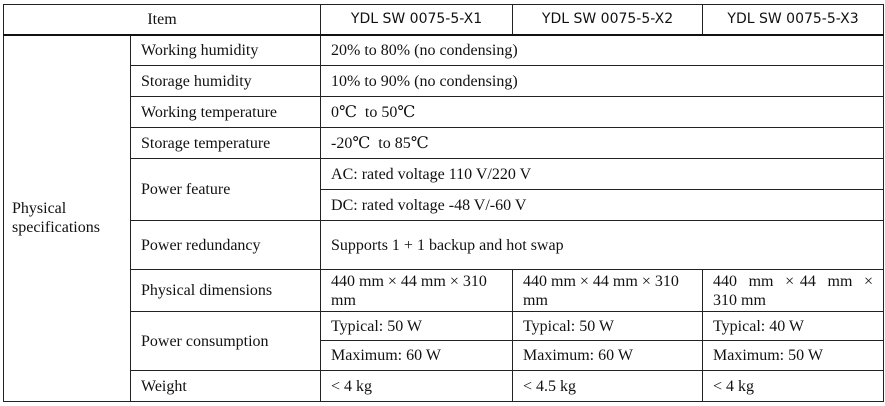  I want to click on value-power-maximum-x1: Maximum: 60 W, so click(417, 355).